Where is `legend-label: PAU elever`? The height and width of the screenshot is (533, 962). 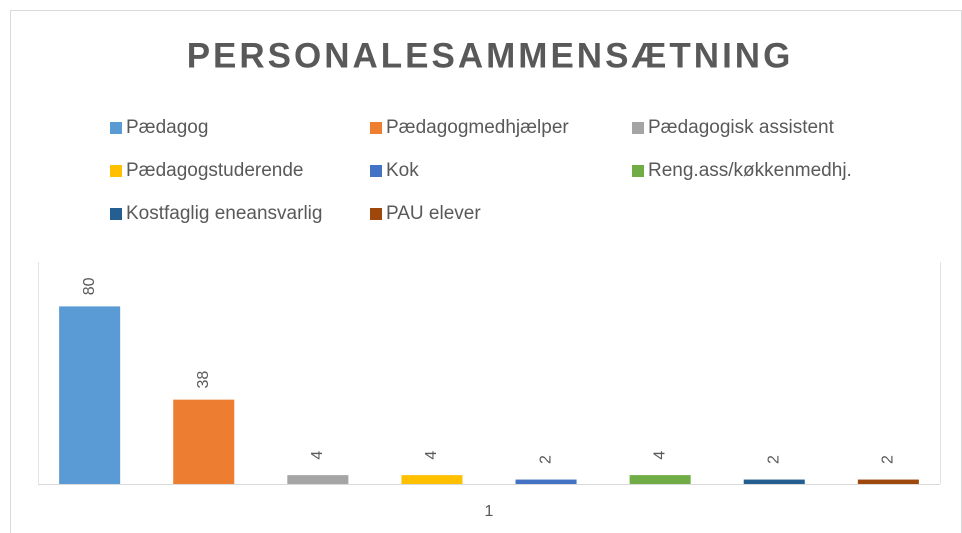 legend-label: PAU elever is located at coordinates (433, 213).